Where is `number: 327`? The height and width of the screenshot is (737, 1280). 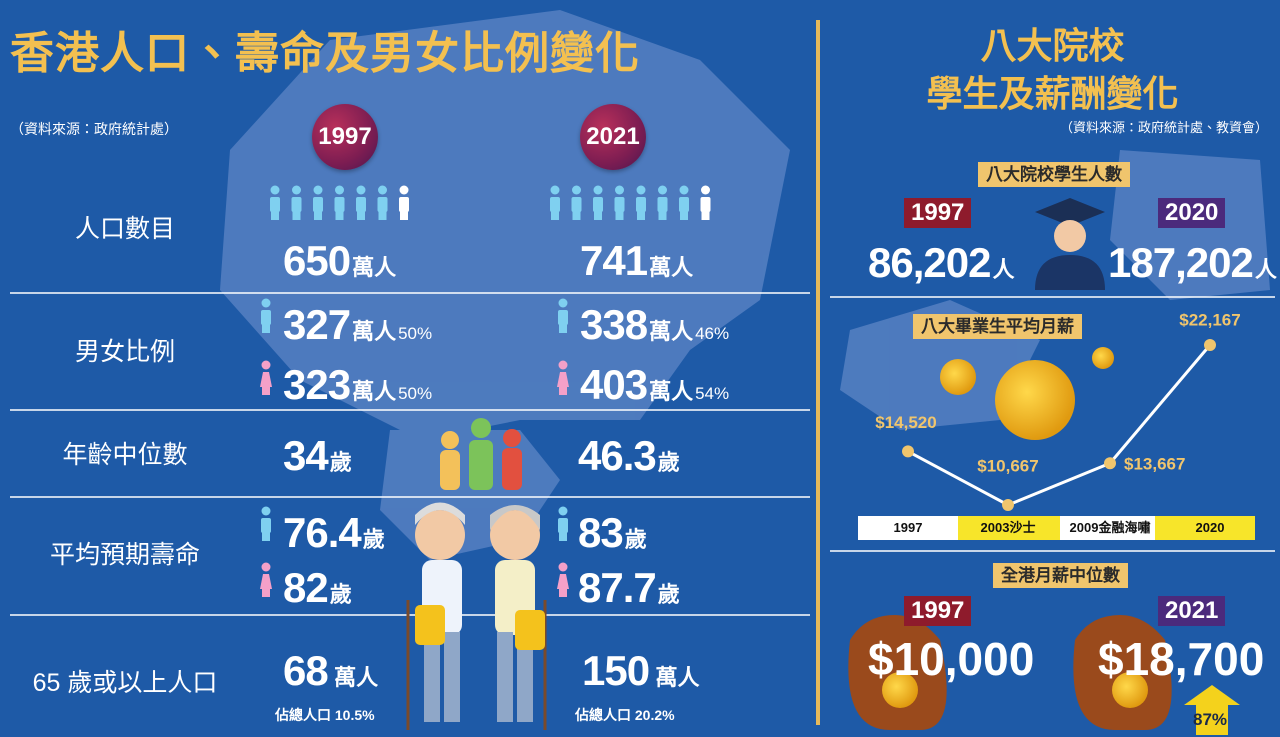
number: 327 is located at coordinates (317, 324).